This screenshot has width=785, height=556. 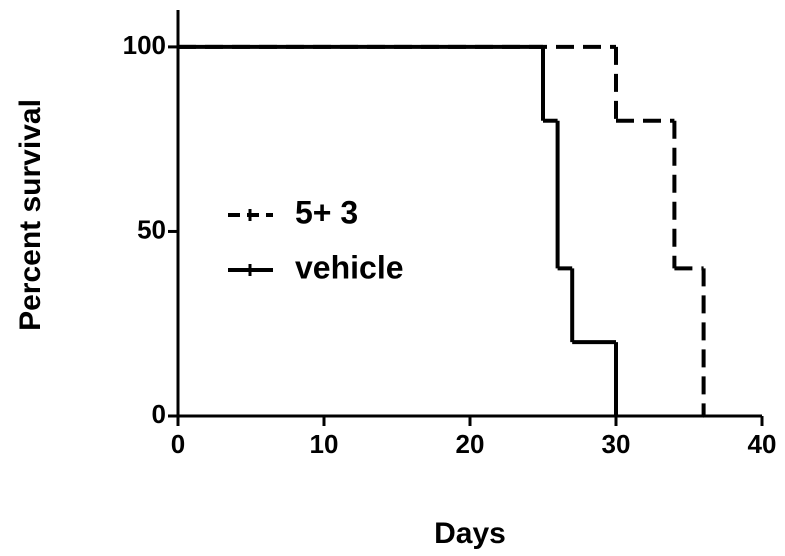 What do you see at coordinates (470, 533) in the screenshot?
I see `x-axis-label: Days` at bounding box center [470, 533].